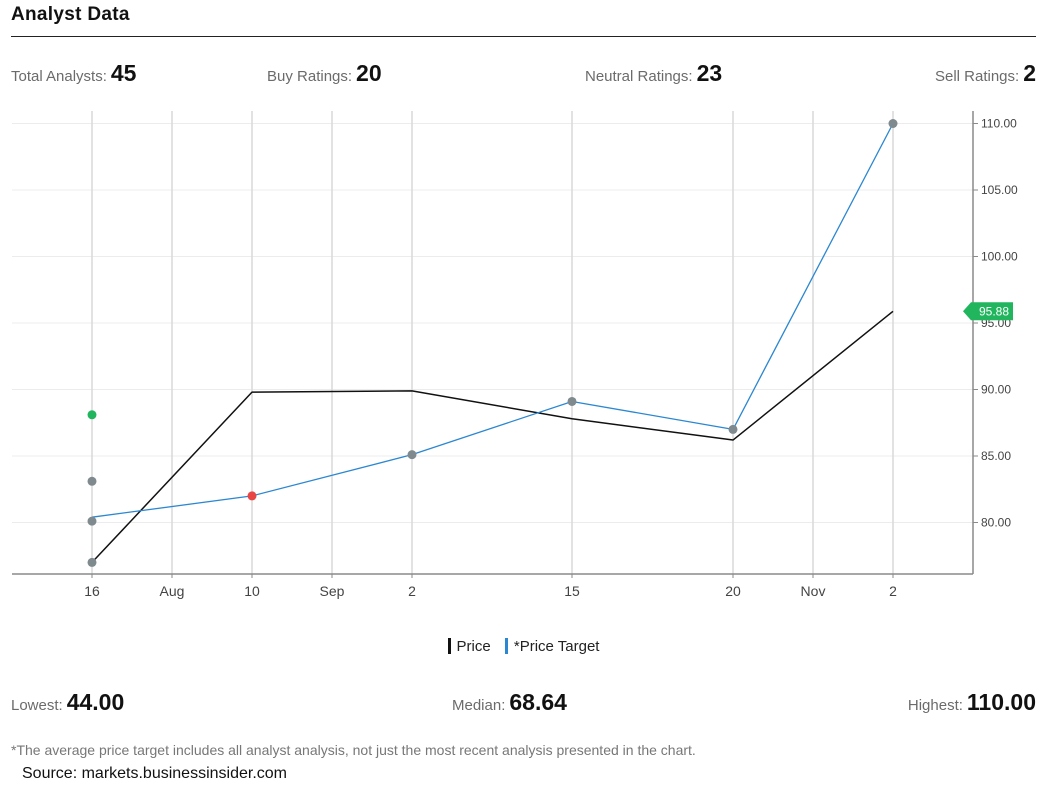 This screenshot has height=791, width=1047. I want to click on lowest-stat: Lowest: 44.00, so click(67, 702).